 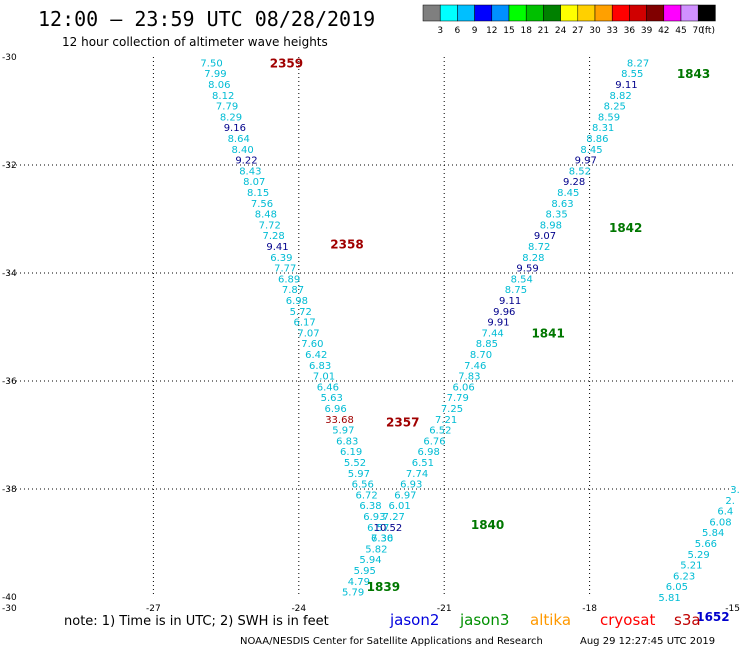 What do you see at coordinates (231, 117) in the screenshot?
I see `wave-height-value: 8.29` at bounding box center [231, 117].